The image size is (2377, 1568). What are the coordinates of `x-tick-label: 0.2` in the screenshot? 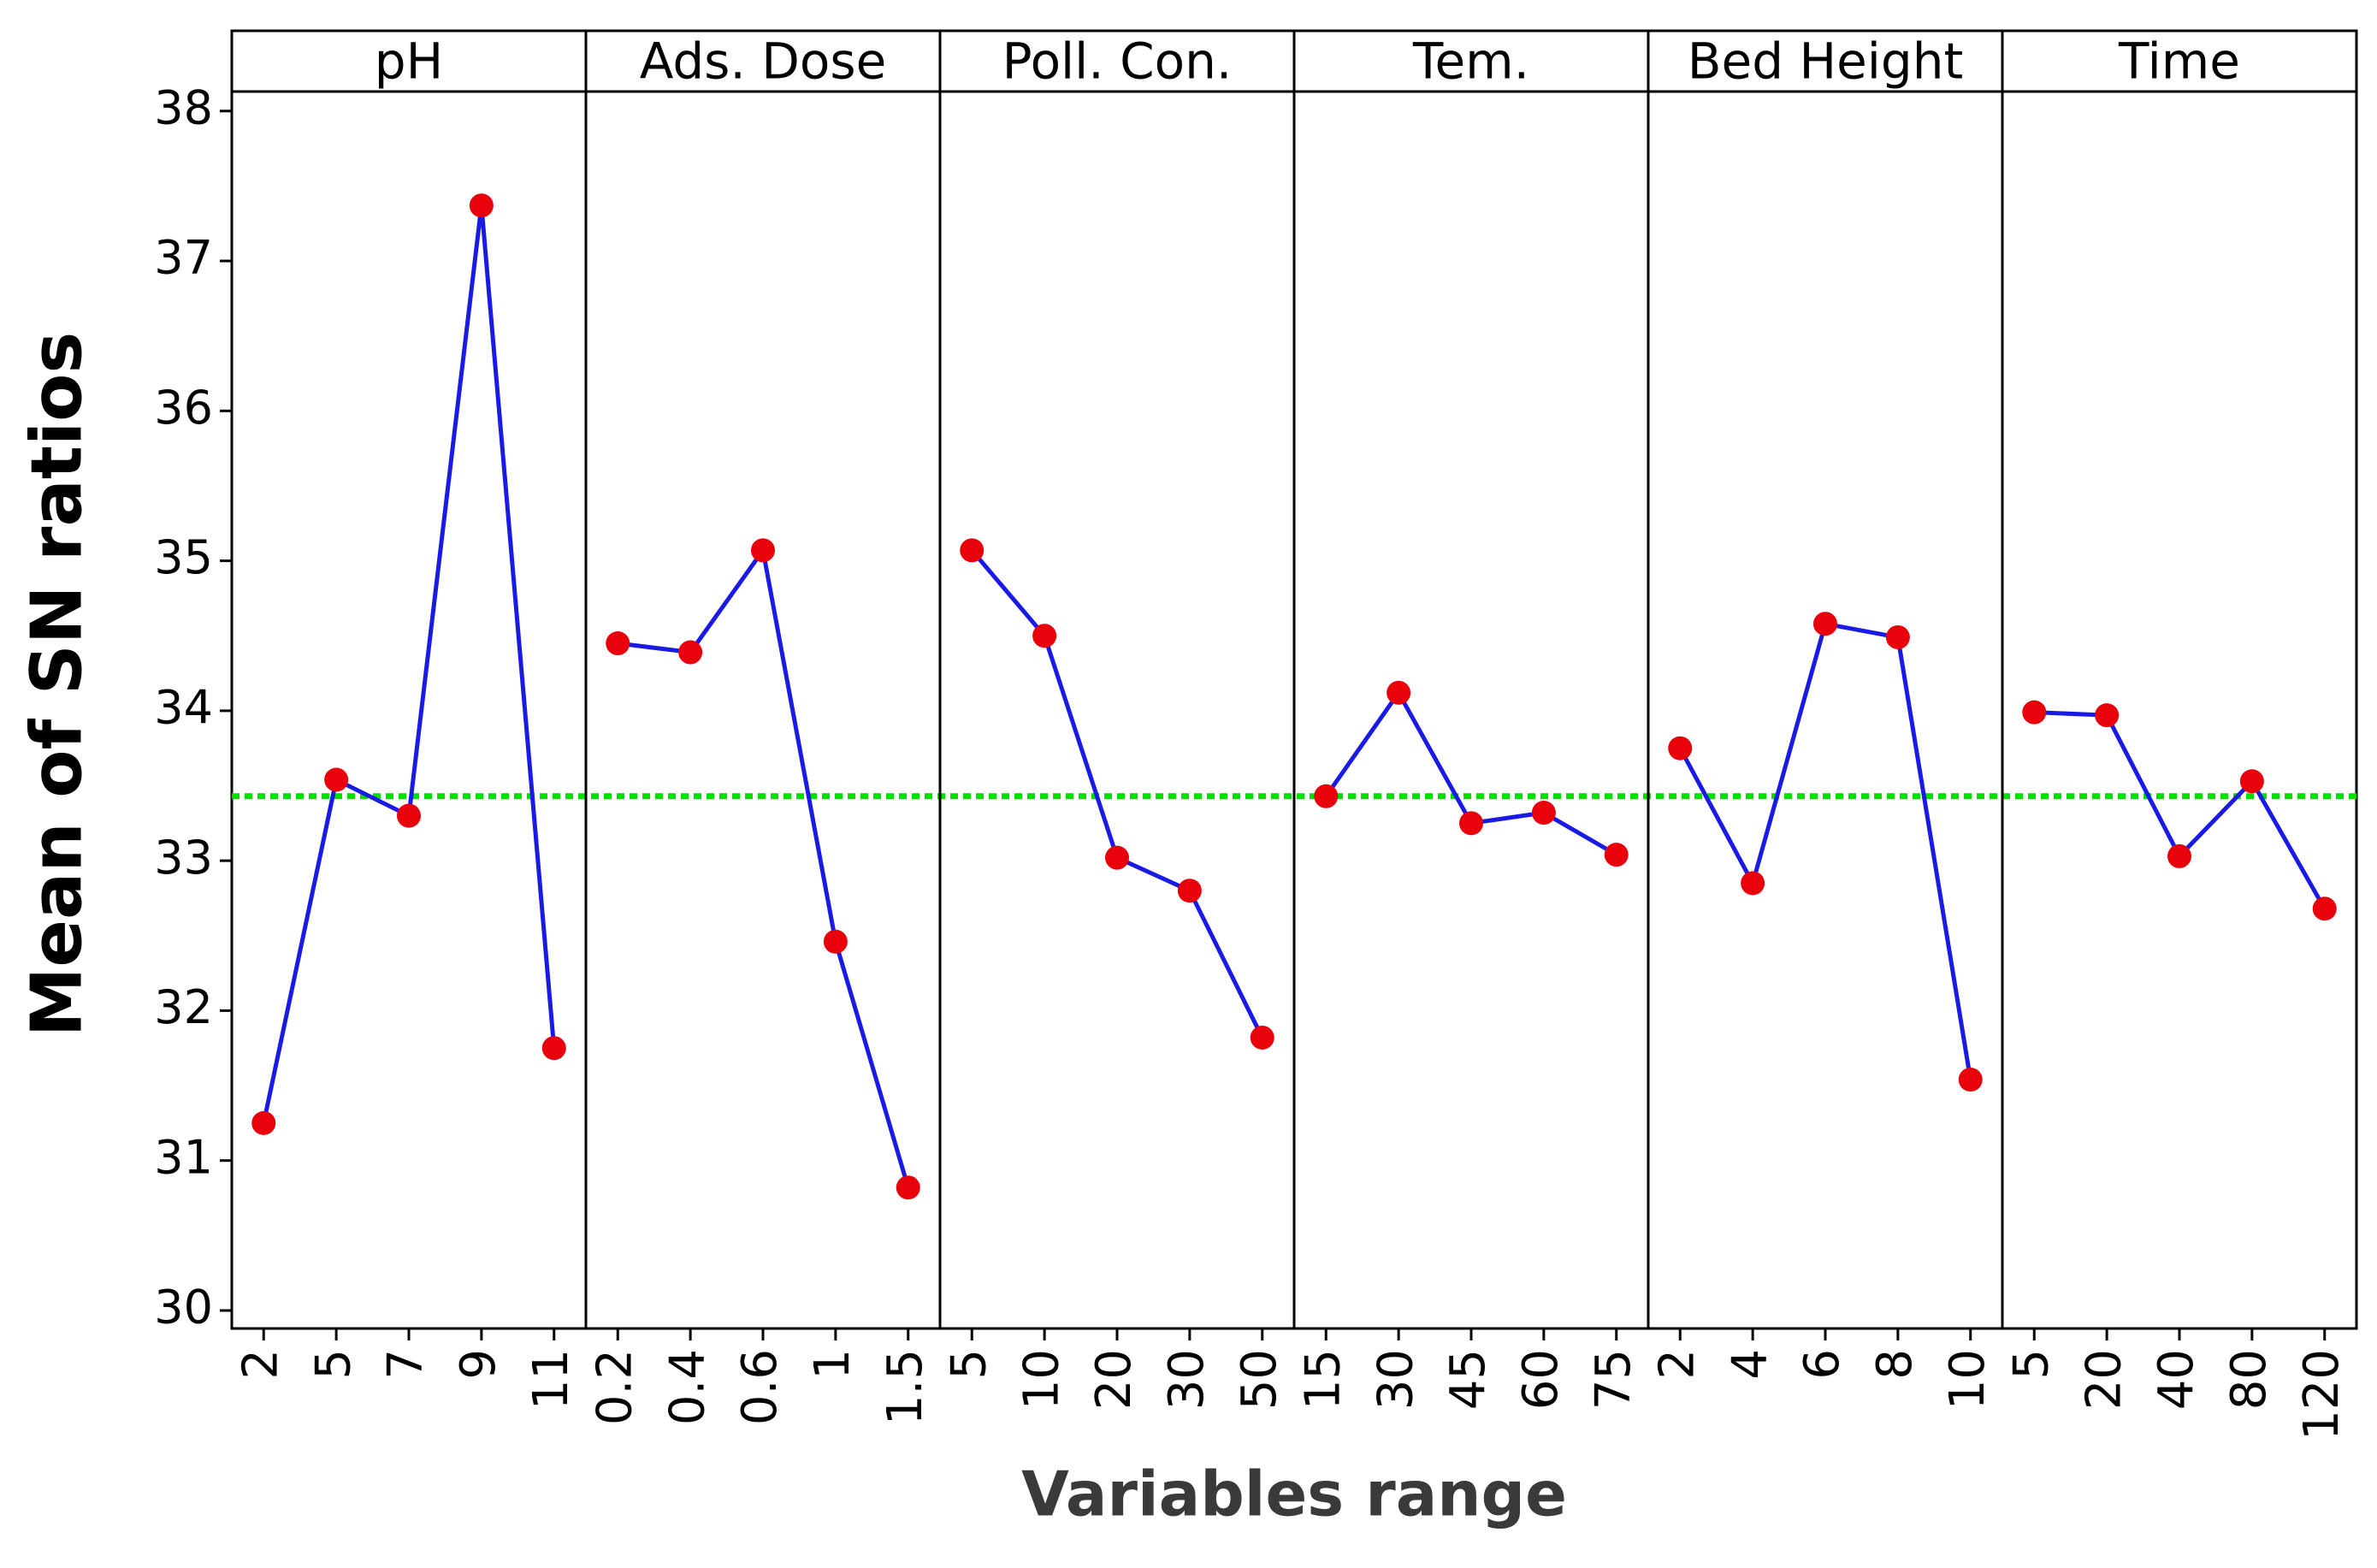 It's located at (615, 1387).